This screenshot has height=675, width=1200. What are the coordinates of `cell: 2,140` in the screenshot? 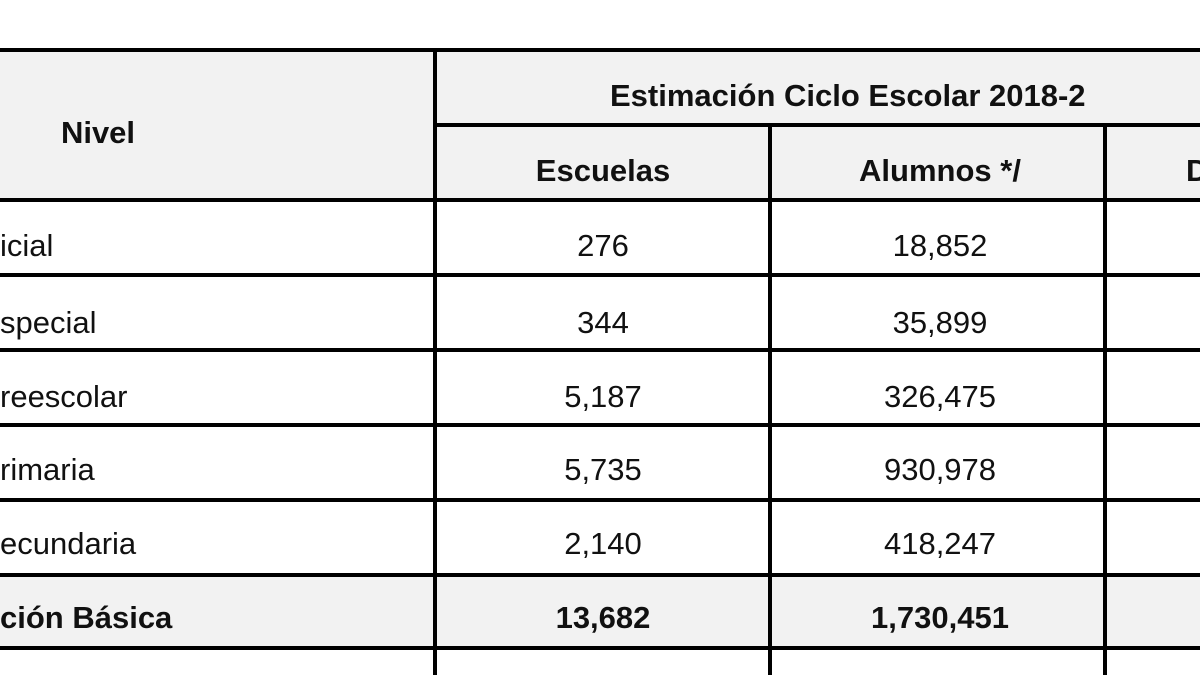 It's located at (603, 543).